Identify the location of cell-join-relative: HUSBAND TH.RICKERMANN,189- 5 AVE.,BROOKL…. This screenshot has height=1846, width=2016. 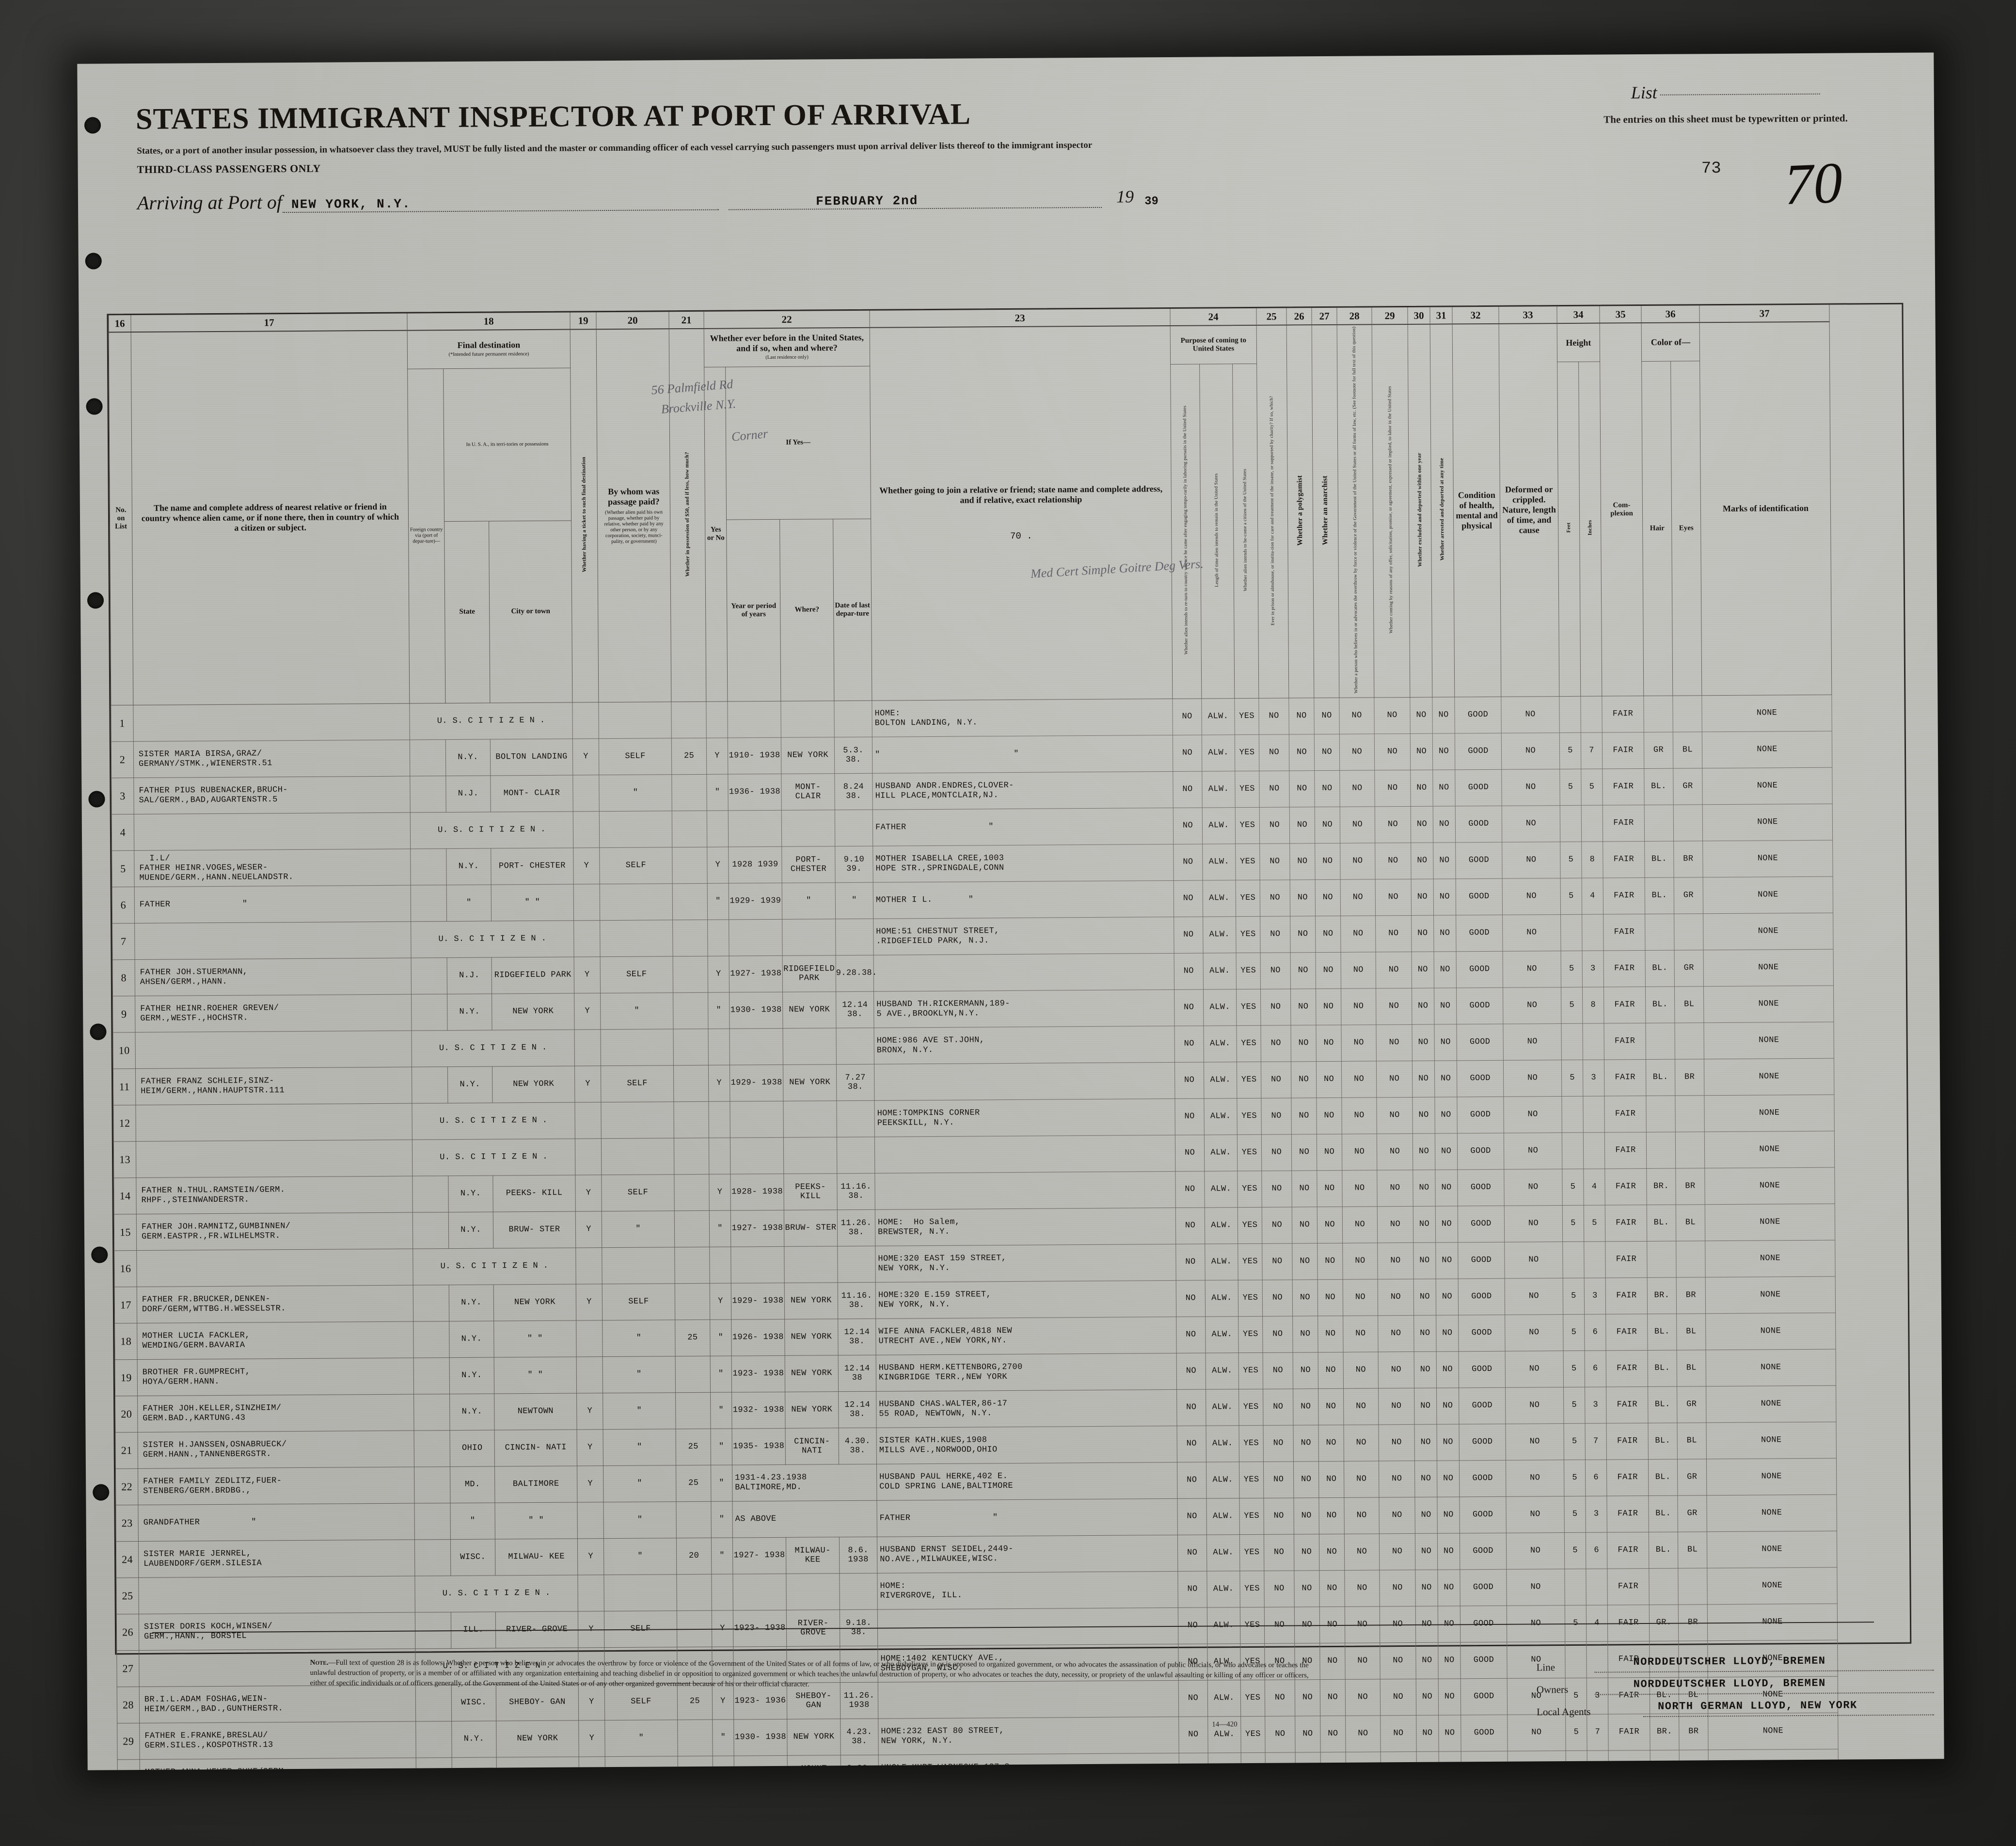
(1024, 1009).